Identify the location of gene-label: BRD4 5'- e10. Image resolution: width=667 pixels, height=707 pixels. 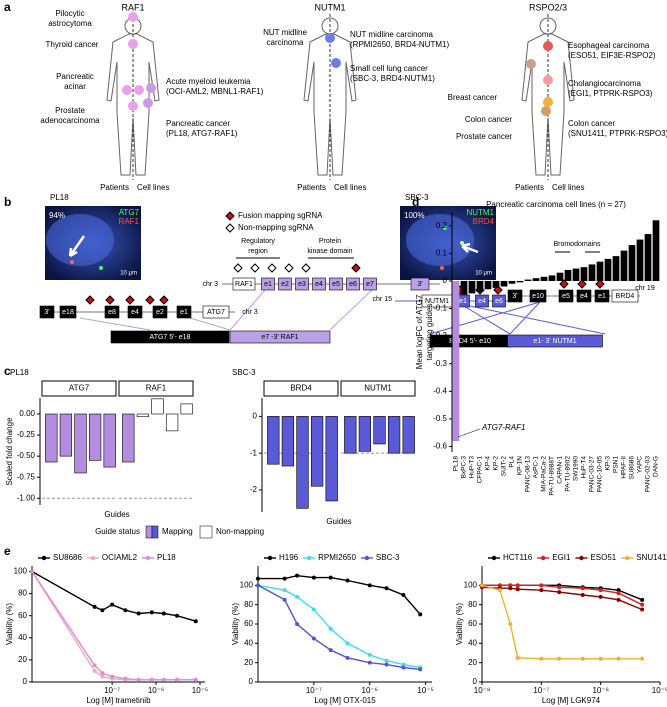
(470, 341).